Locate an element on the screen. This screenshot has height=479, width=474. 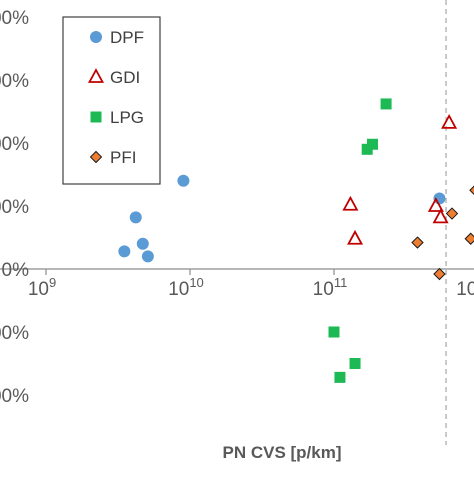
legend-label-gdi: GDI is located at coordinates (125, 77).